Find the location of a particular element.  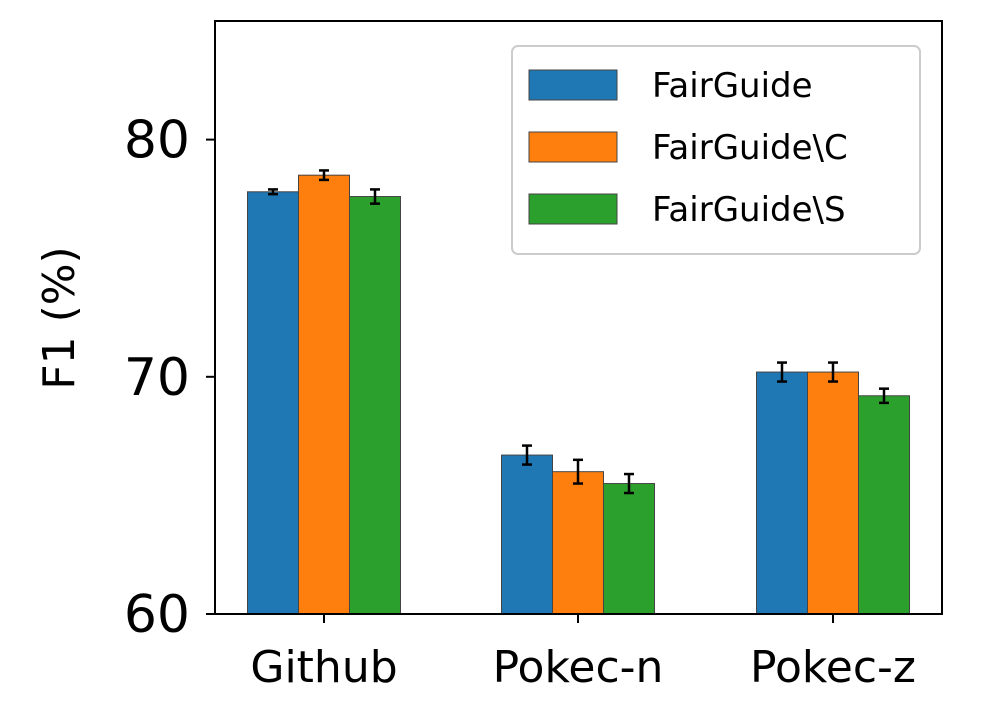

x-axis: Github Pokec-n Pokec-z is located at coordinates (583, 653).